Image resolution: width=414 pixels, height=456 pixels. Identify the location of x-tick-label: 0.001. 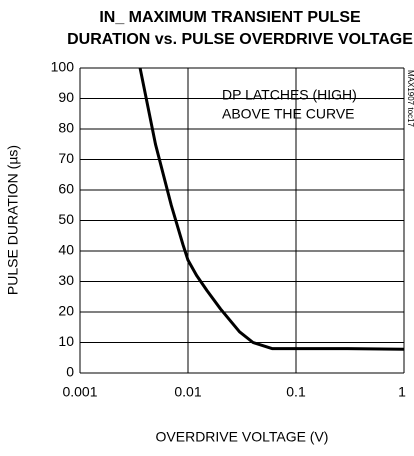
(79, 392).